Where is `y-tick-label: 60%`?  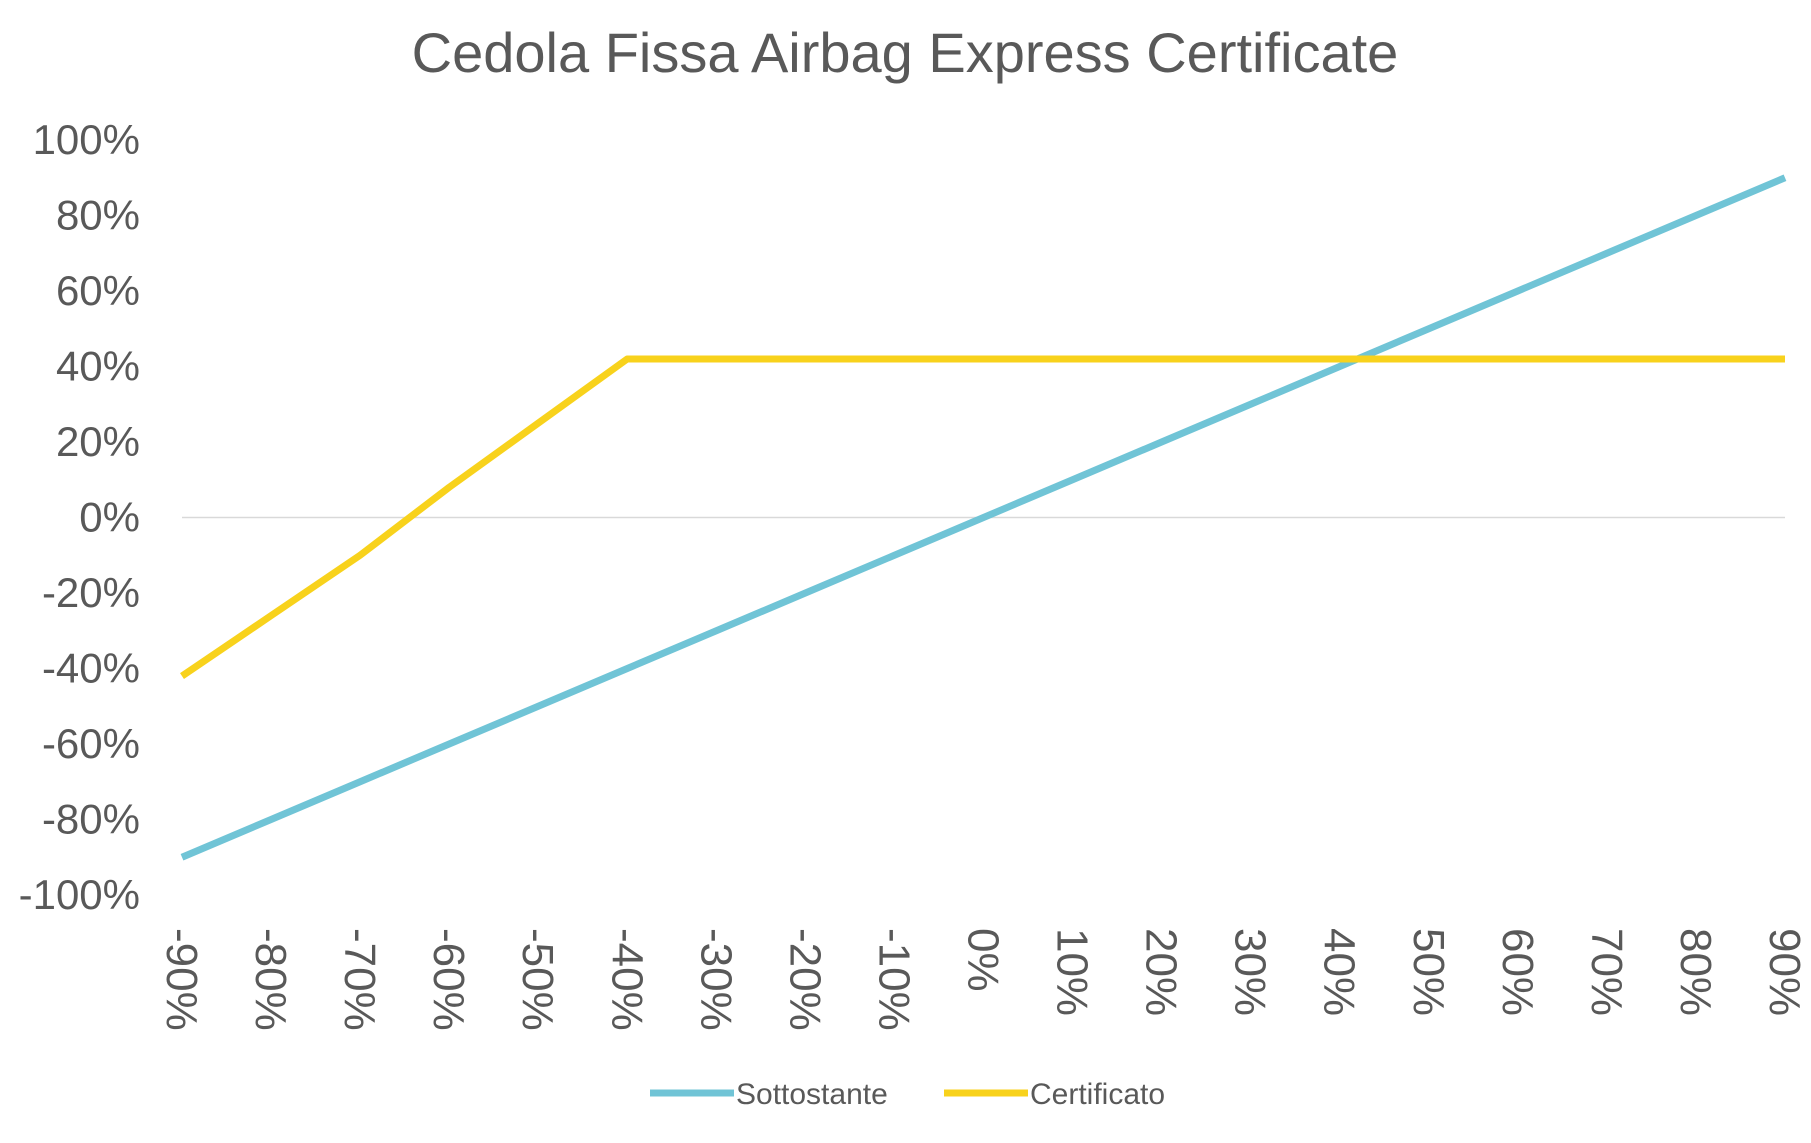 y-tick-label: 60% is located at coordinates (98, 290).